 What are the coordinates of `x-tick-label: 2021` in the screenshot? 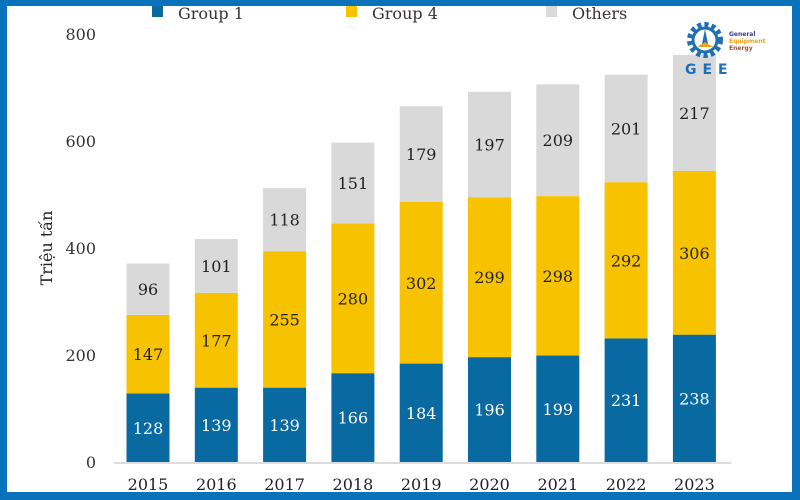 It's located at (557, 484).